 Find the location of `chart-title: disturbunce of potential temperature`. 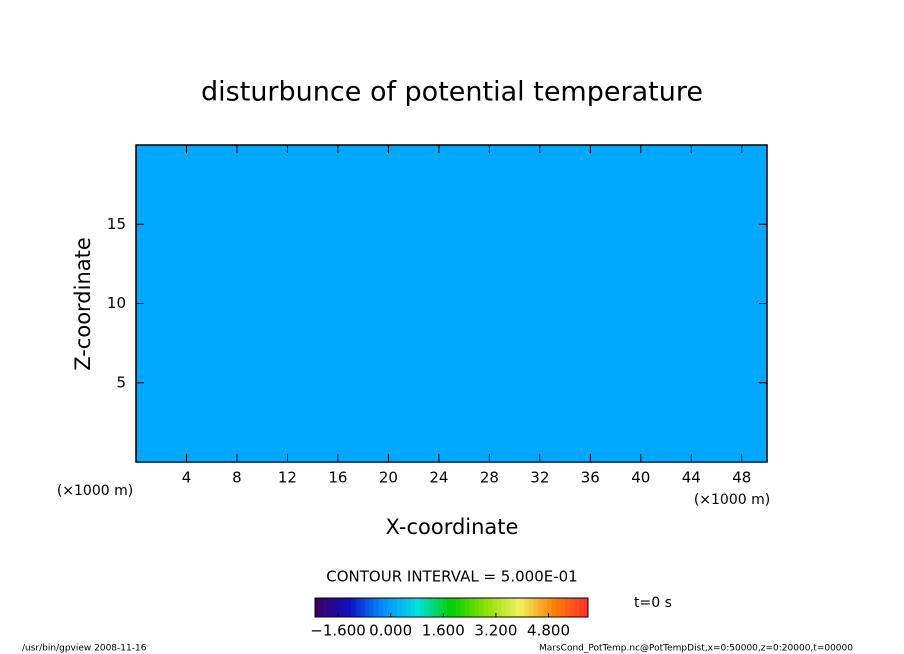

chart-title: disturbunce of potential temperature is located at coordinates (452, 92).